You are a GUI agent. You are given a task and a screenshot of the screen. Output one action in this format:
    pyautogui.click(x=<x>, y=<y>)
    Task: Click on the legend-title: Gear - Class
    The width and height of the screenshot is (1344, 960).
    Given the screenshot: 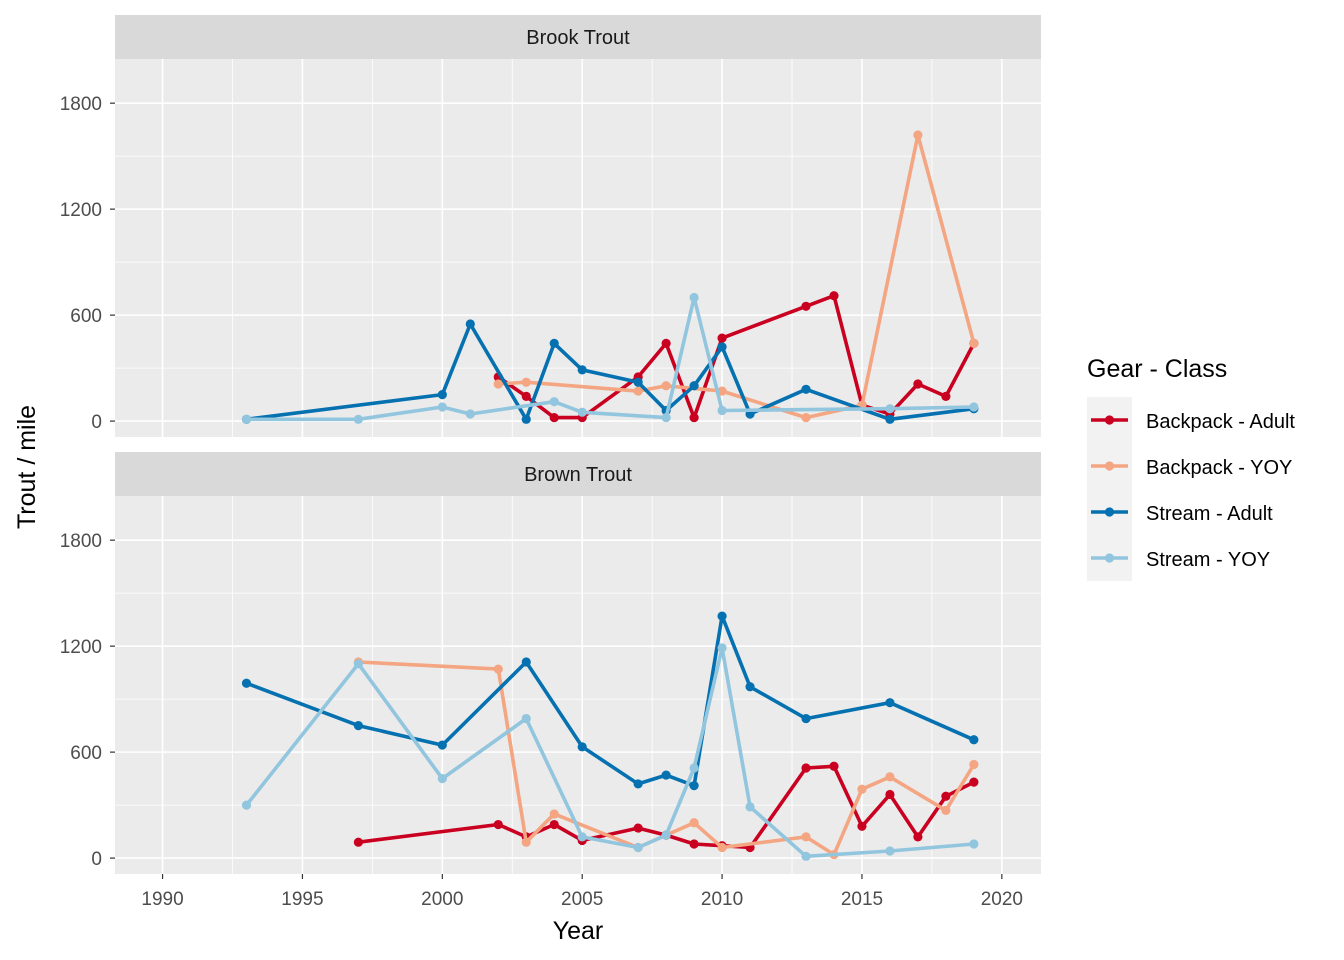 What is the action you would take?
    pyautogui.click(x=1157, y=369)
    